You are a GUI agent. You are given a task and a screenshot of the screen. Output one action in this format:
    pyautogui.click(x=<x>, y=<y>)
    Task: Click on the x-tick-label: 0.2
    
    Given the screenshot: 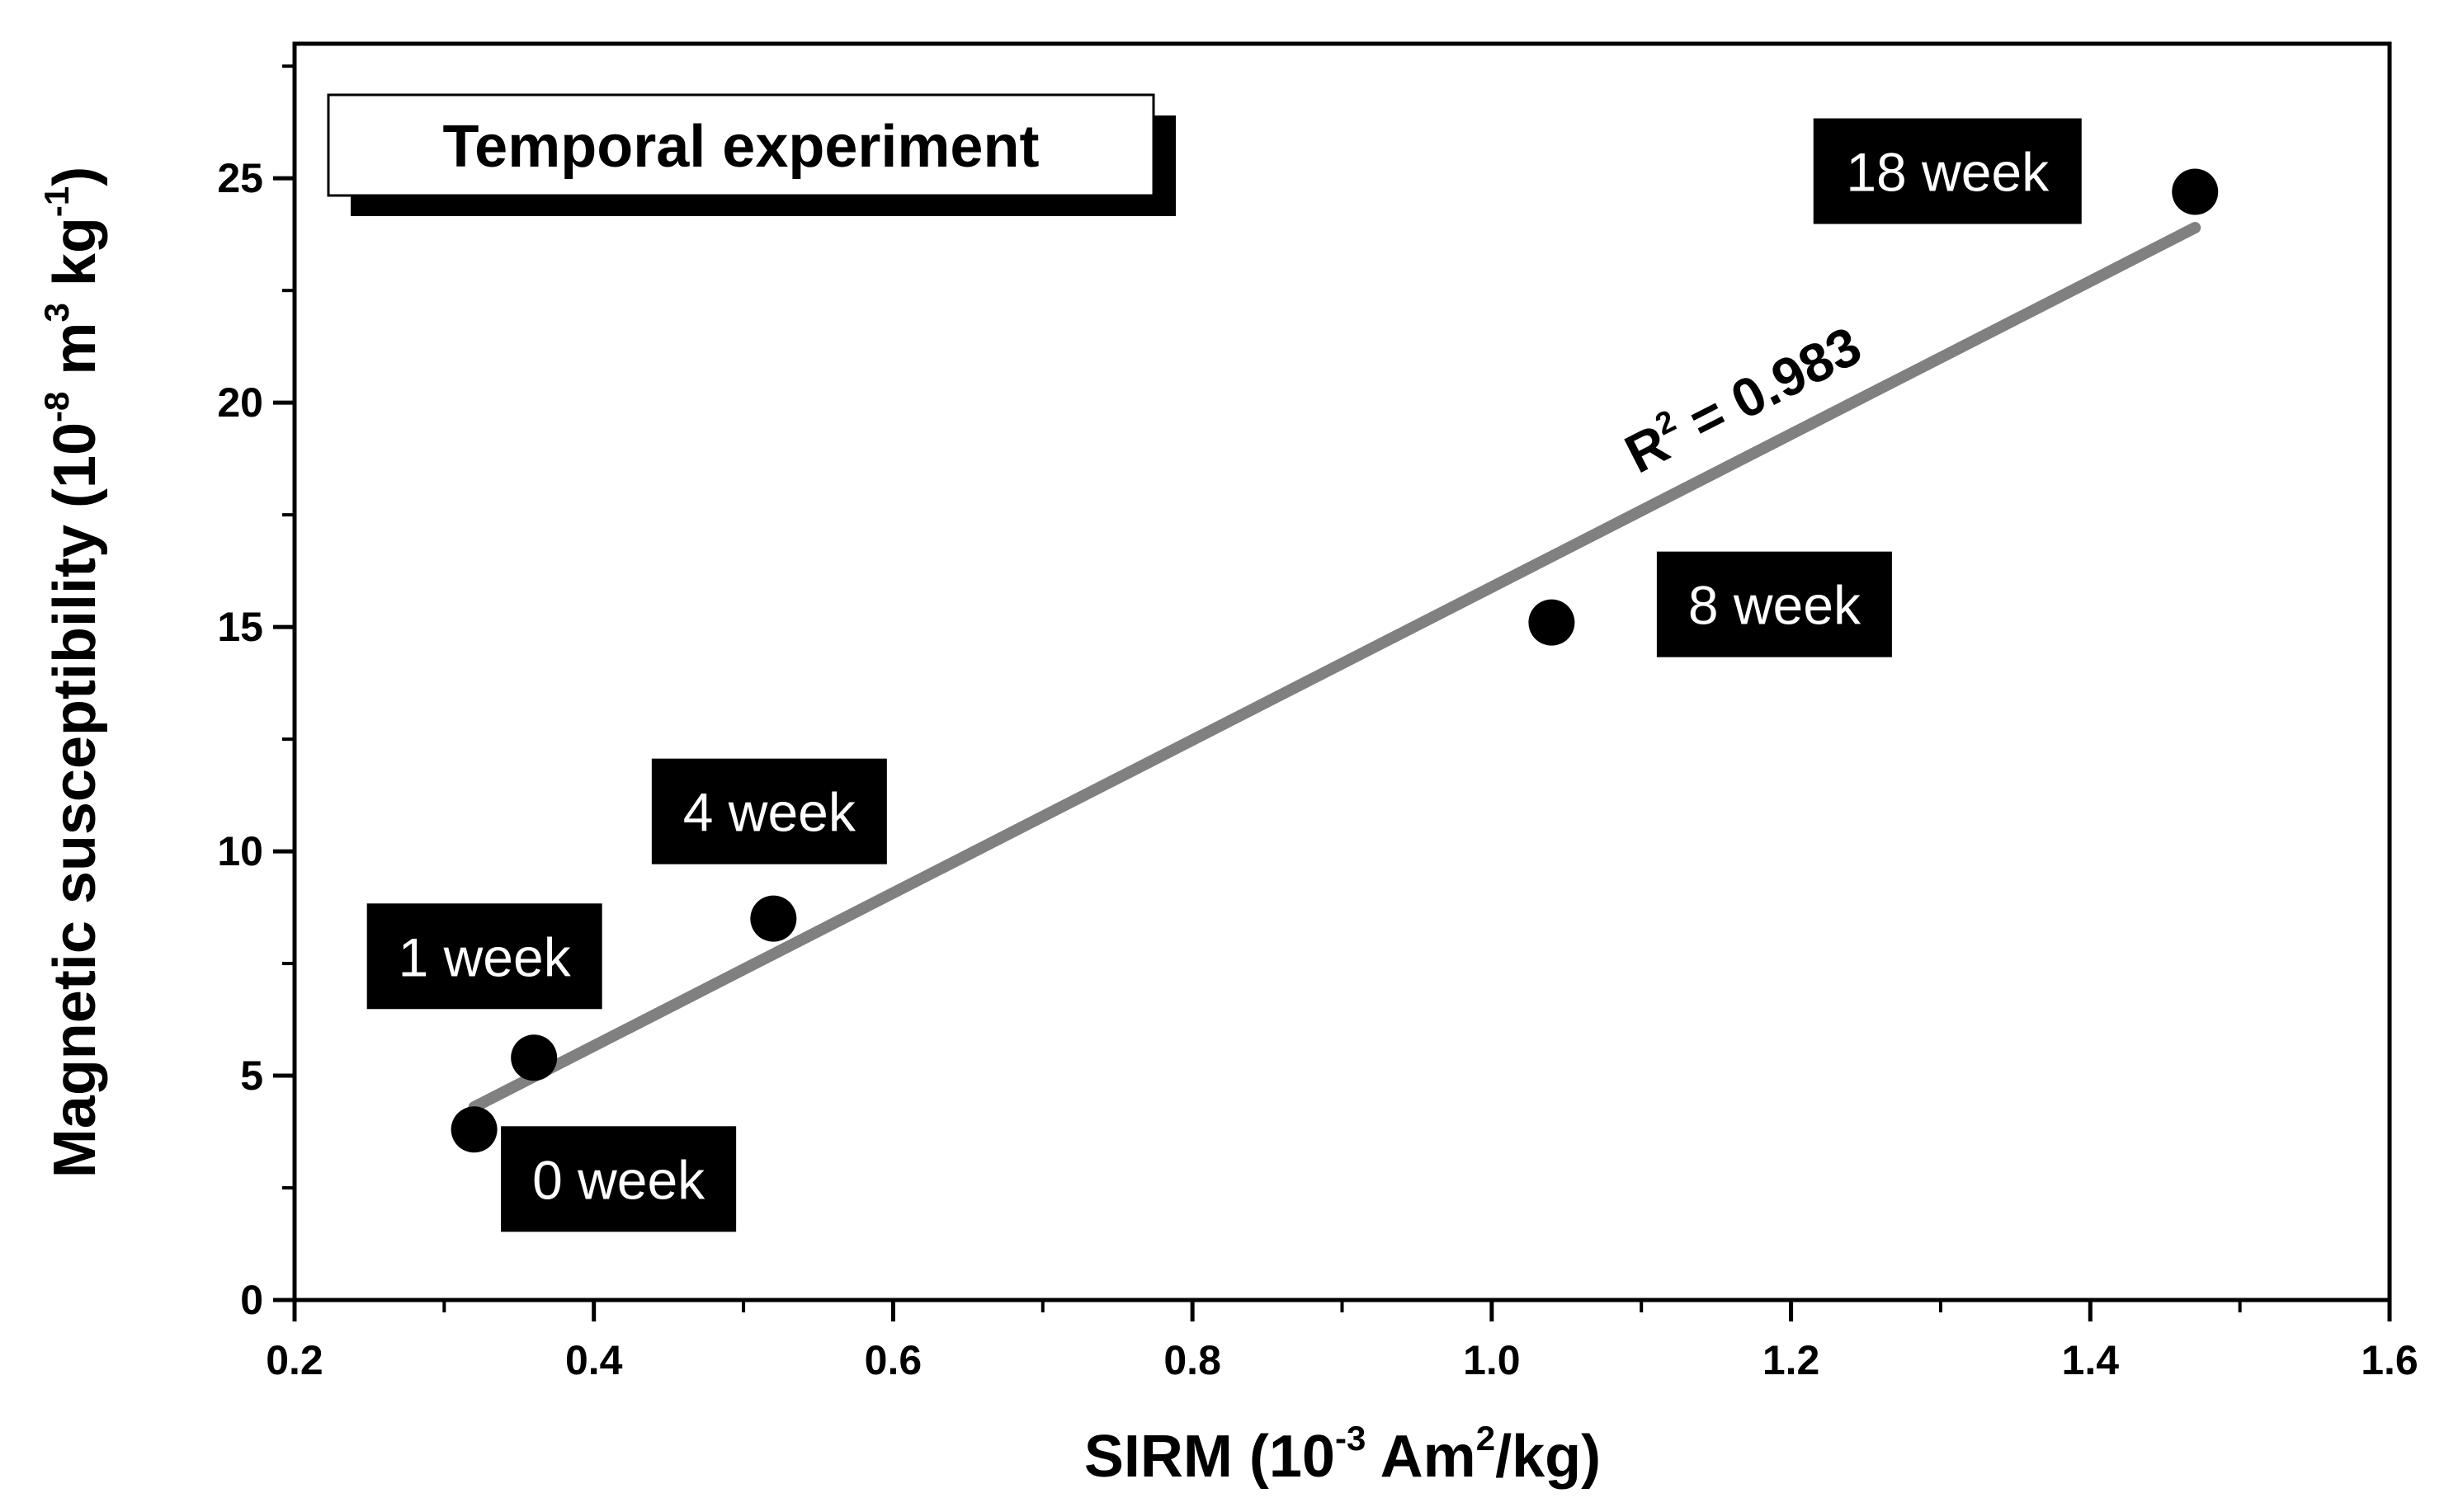 What is the action you would take?
    pyautogui.click(x=294, y=1360)
    